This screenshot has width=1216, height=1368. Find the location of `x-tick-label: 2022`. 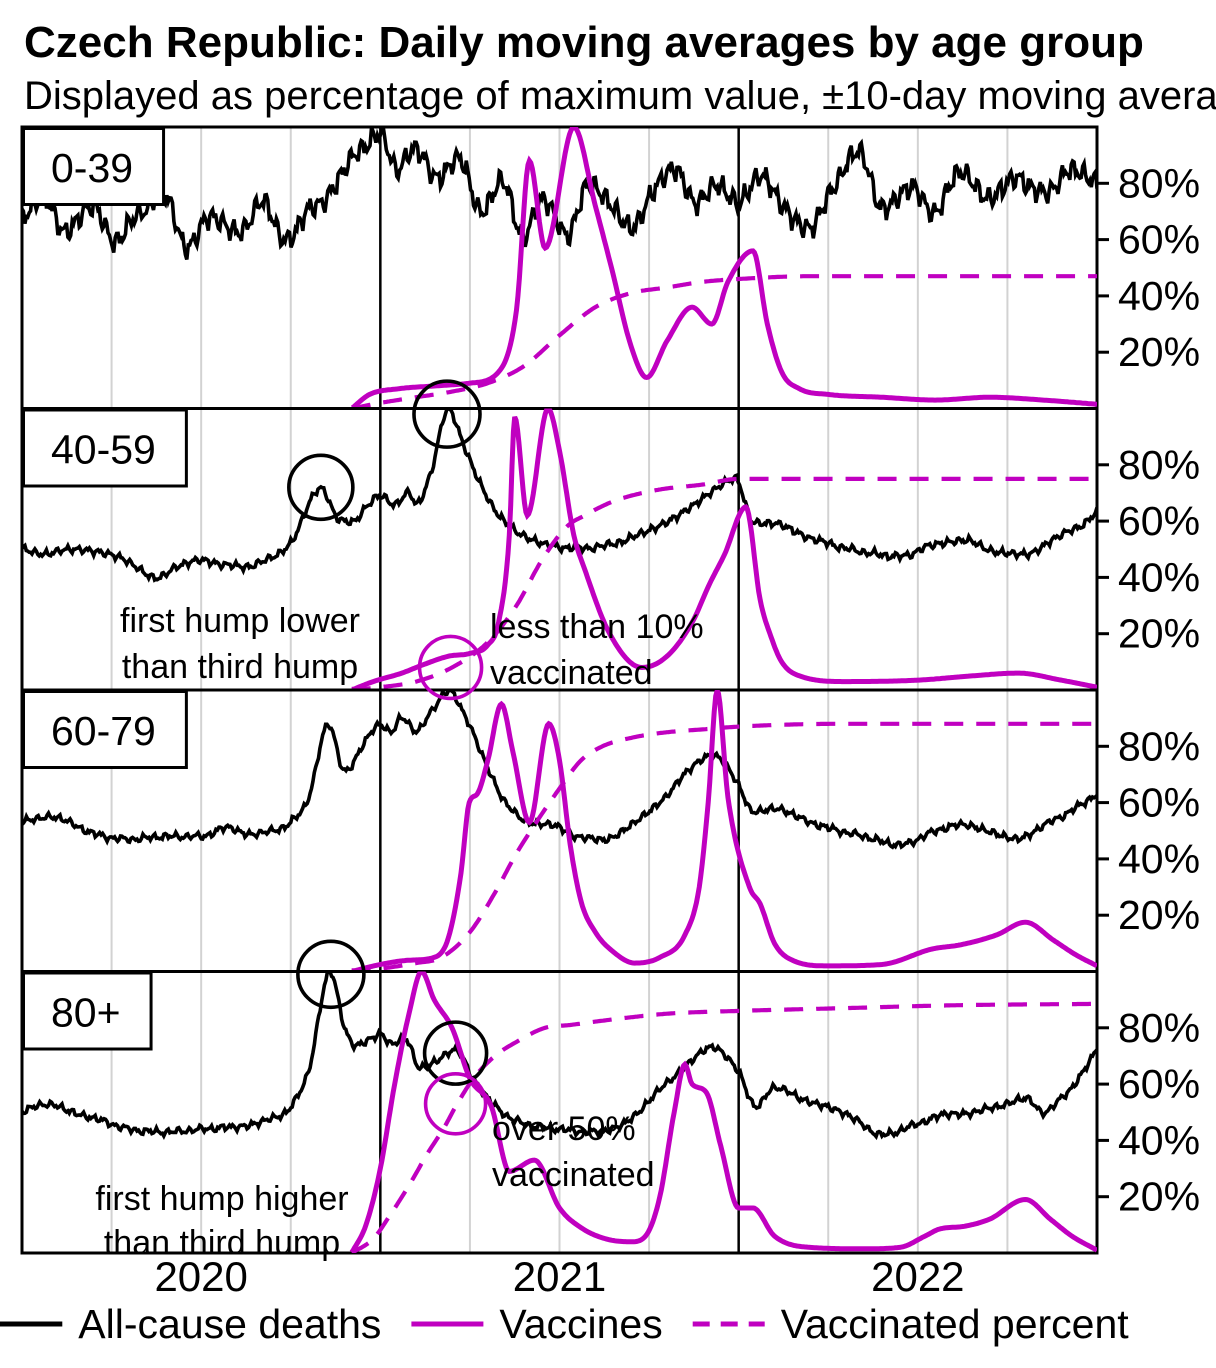

x-tick-label: 2022 is located at coordinates (917, 1276).